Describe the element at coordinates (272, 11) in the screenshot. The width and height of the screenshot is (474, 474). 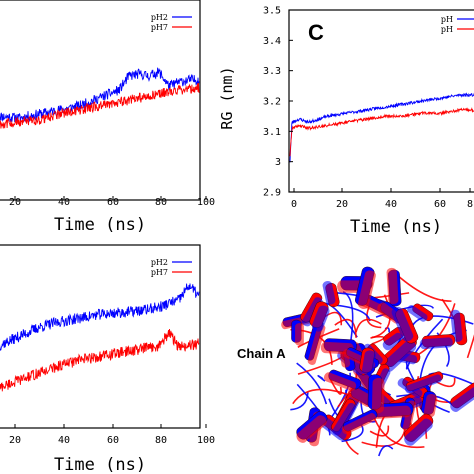
I see `y-tick-label: 3.5` at that location.